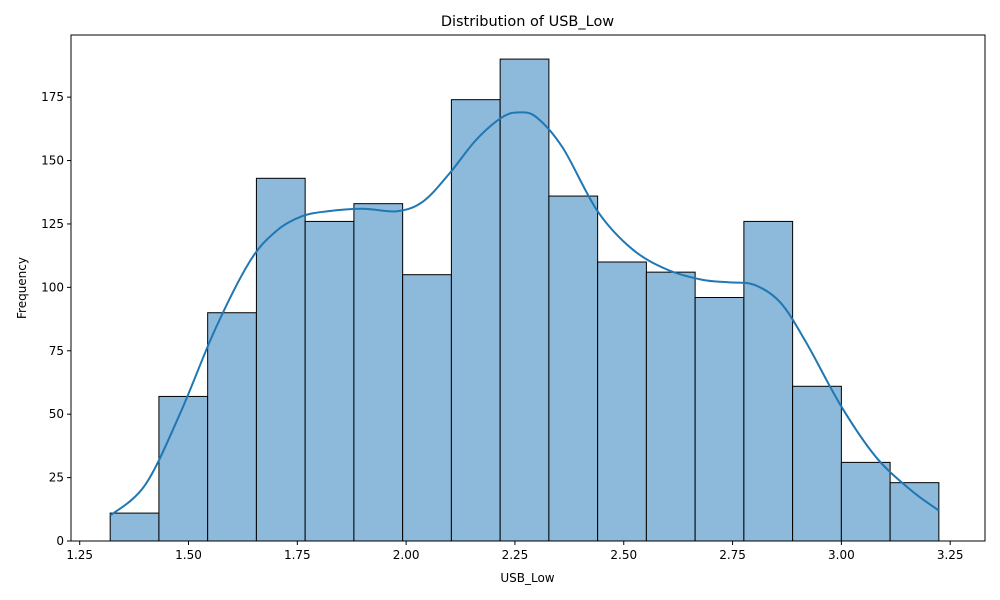  Describe the element at coordinates (52, 224) in the screenshot. I see `y-tick-label: 125` at that location.